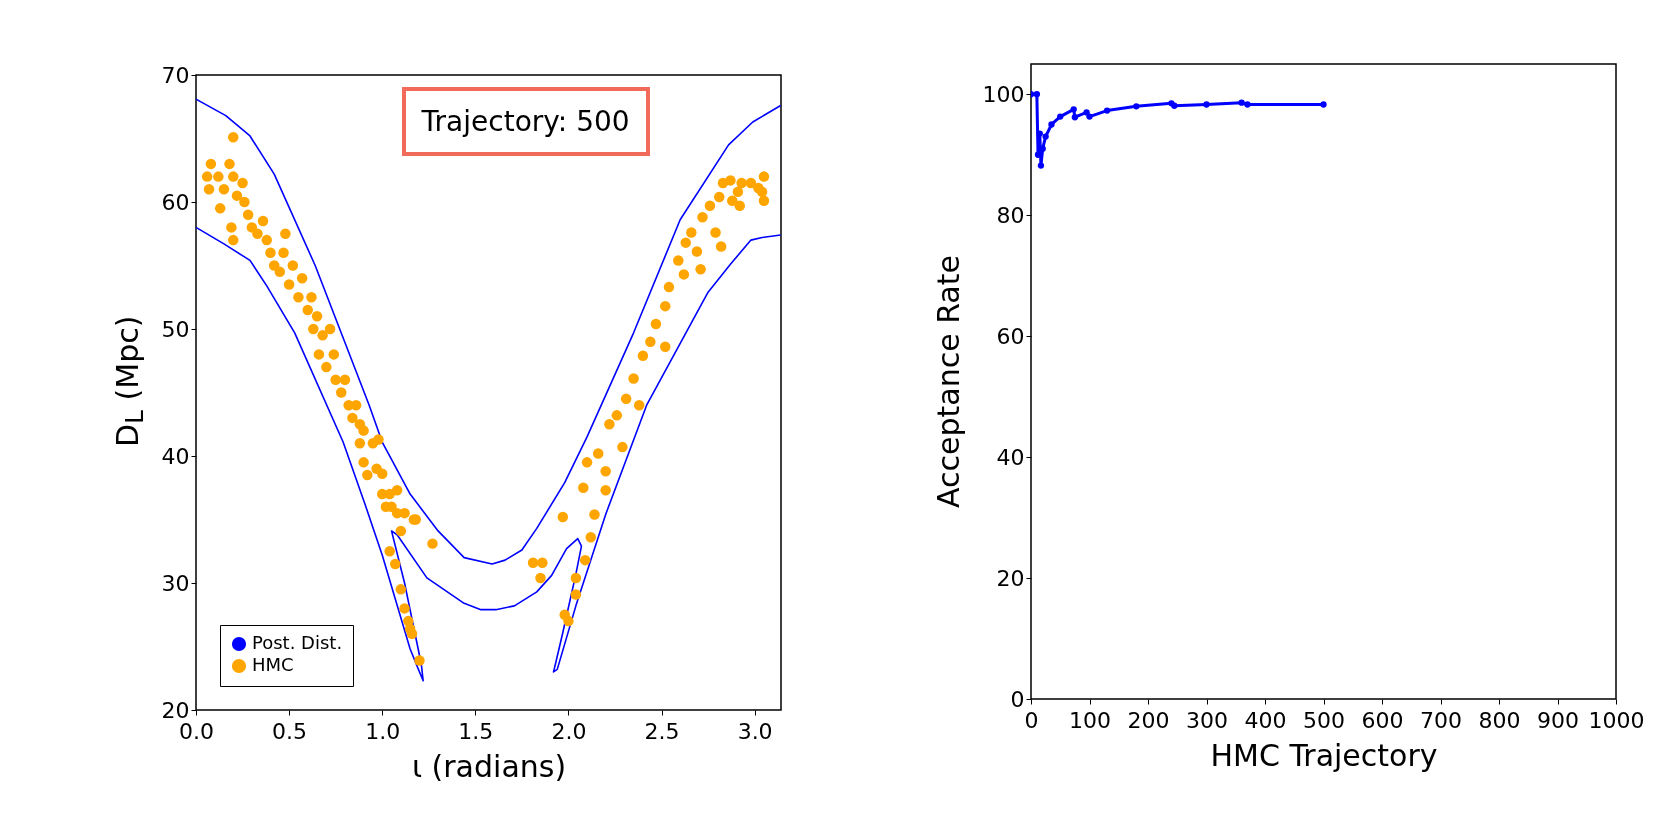 The width and height of the screenshot is (1670, 827). Describe the element at coordinates (175, 329) in the screenshot. I see `y-tick-label: 50` at that location.